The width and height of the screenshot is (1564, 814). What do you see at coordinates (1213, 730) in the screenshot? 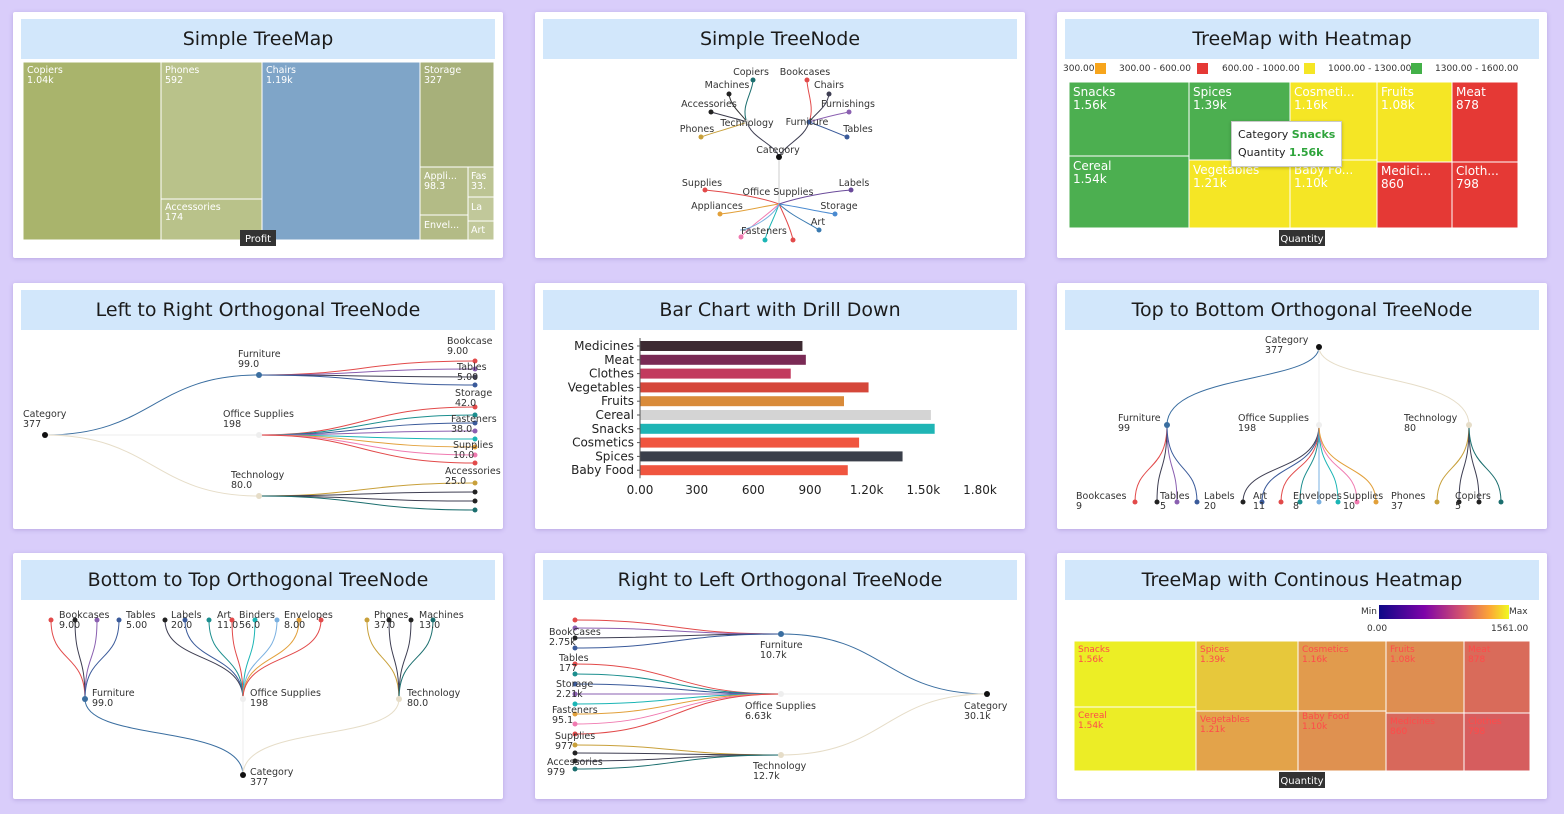
I see `cell-value: 1.21k` at bounding box center [1213, 730].